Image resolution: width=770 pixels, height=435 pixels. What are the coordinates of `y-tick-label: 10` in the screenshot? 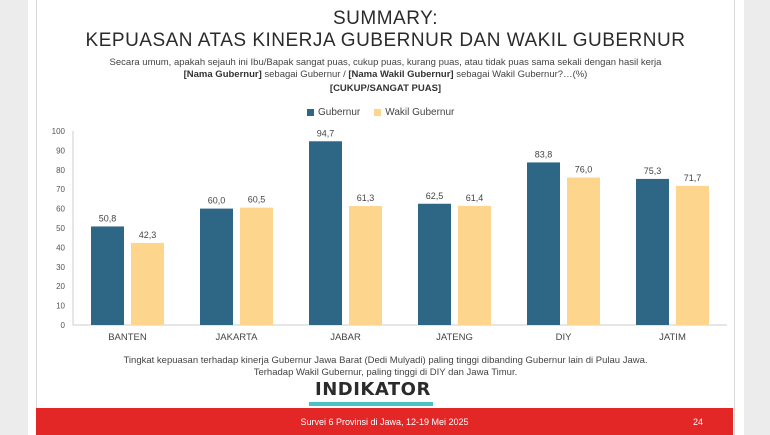 It's located at (60, 306).